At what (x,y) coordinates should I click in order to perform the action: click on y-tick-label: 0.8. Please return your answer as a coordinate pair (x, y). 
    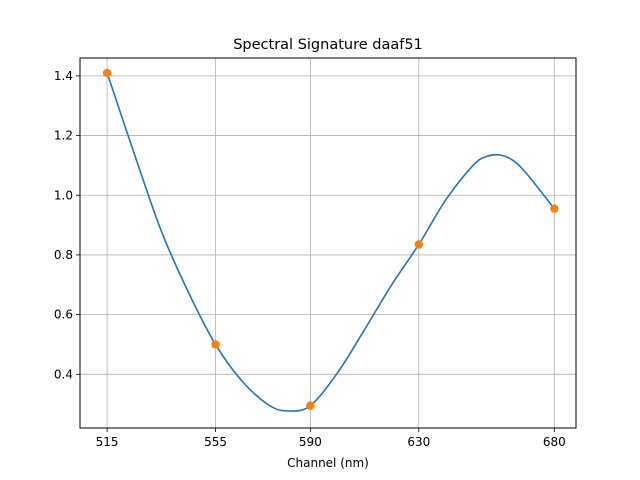
    Looking at the image, I should click on (63, 255).